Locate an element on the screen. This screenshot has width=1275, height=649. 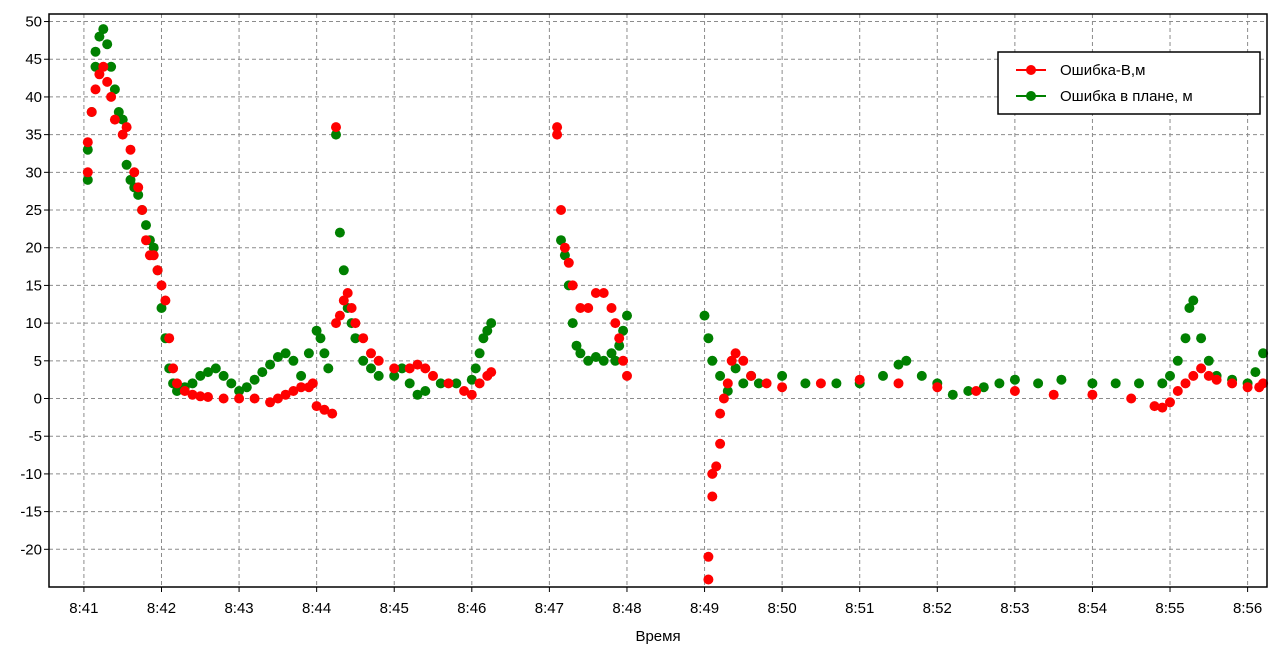
y-tick-label: 0 is located at coordinates (38, 399).